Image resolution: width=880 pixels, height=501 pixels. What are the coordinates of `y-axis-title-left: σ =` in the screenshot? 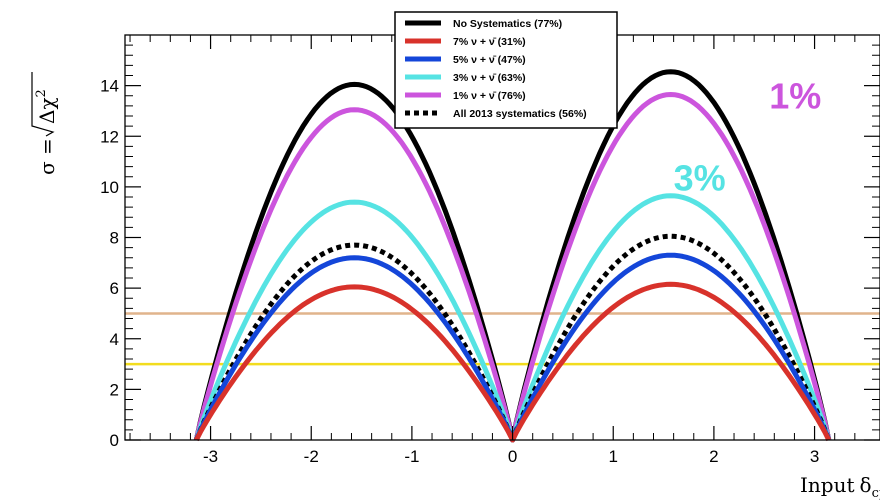 It's located at (47, 156).